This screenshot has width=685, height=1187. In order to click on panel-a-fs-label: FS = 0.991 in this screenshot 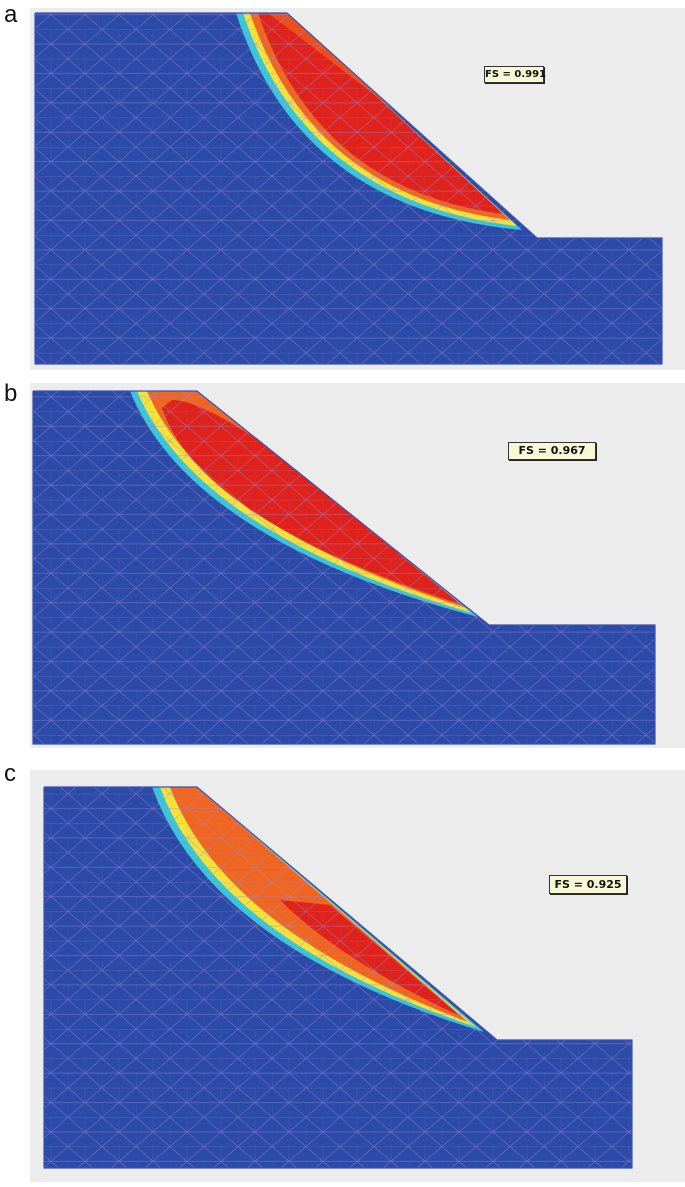, I will do `click(515, 74)`.